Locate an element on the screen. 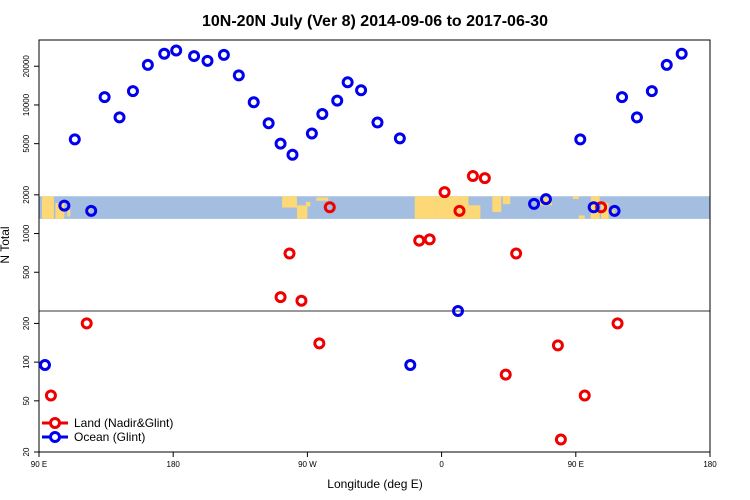 The image size is (750, 500). y-tick-label: 5000 is located at coordinates (26, 143).